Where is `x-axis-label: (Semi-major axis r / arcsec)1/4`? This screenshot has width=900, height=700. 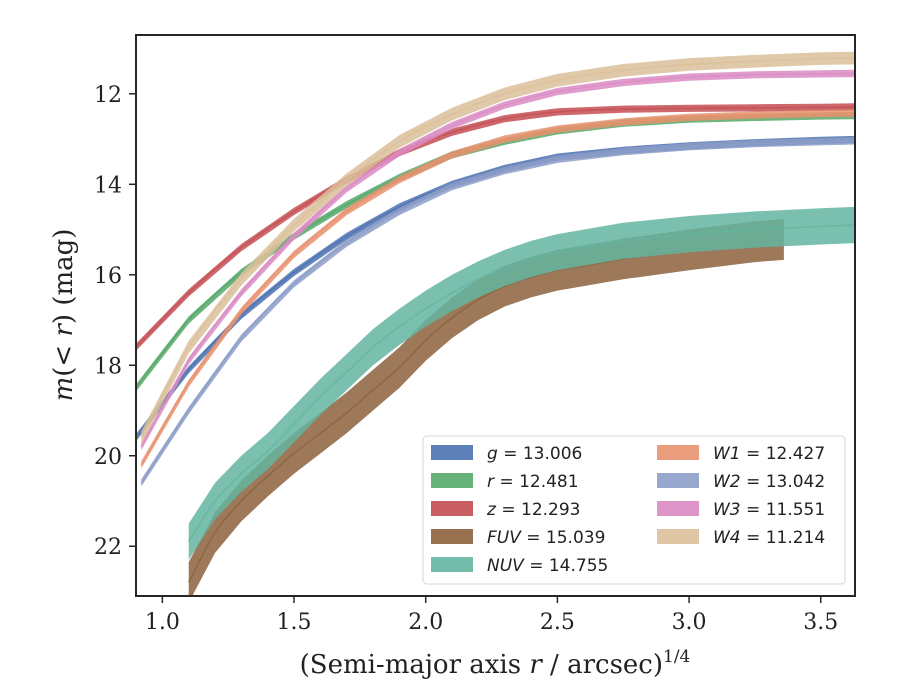 x-axis-label: (Semi-major axis r / arcsec)1/4 is located at coordinates (495, 663).